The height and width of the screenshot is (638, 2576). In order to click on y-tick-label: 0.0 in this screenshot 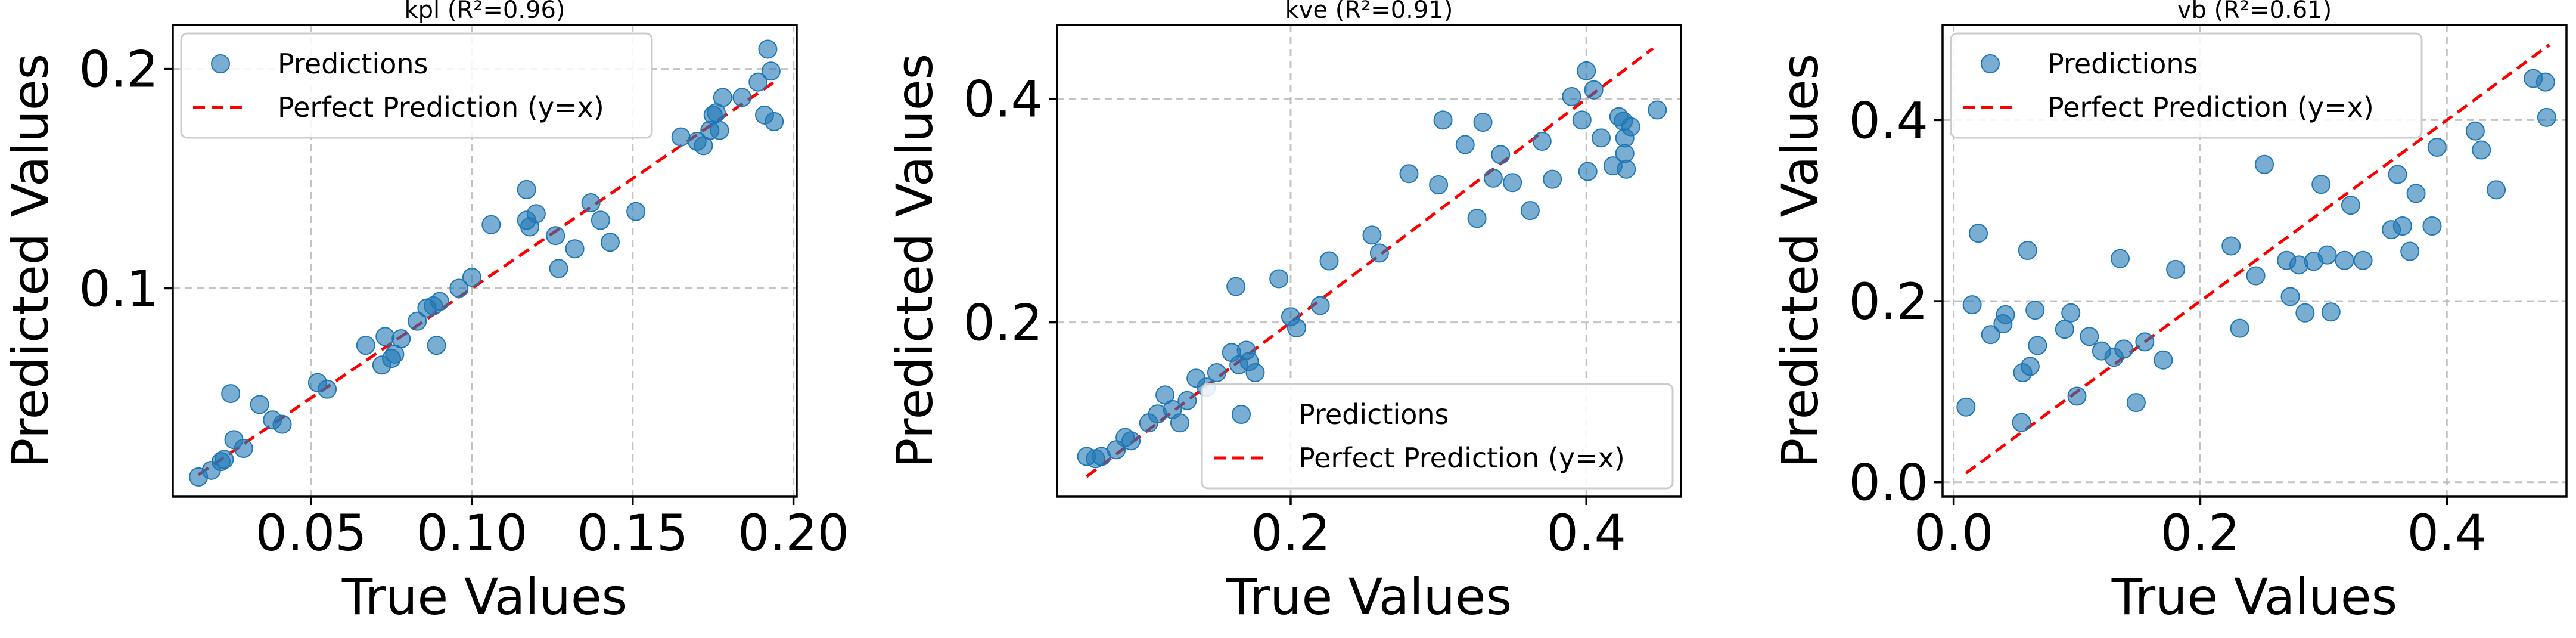, I will do `click(1888, 483)`.